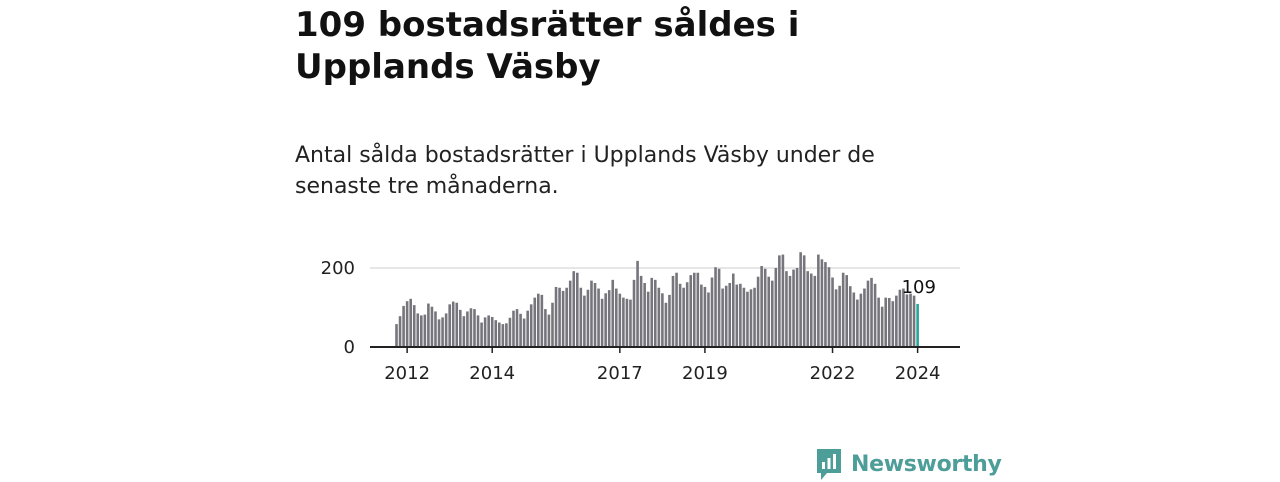 The width and height of the screenshot is (1280, 482). What do you see at coordinates (407, 373) in the screenshot?
I see `x-tick-label: 2012` at bounding box center [407, 373].